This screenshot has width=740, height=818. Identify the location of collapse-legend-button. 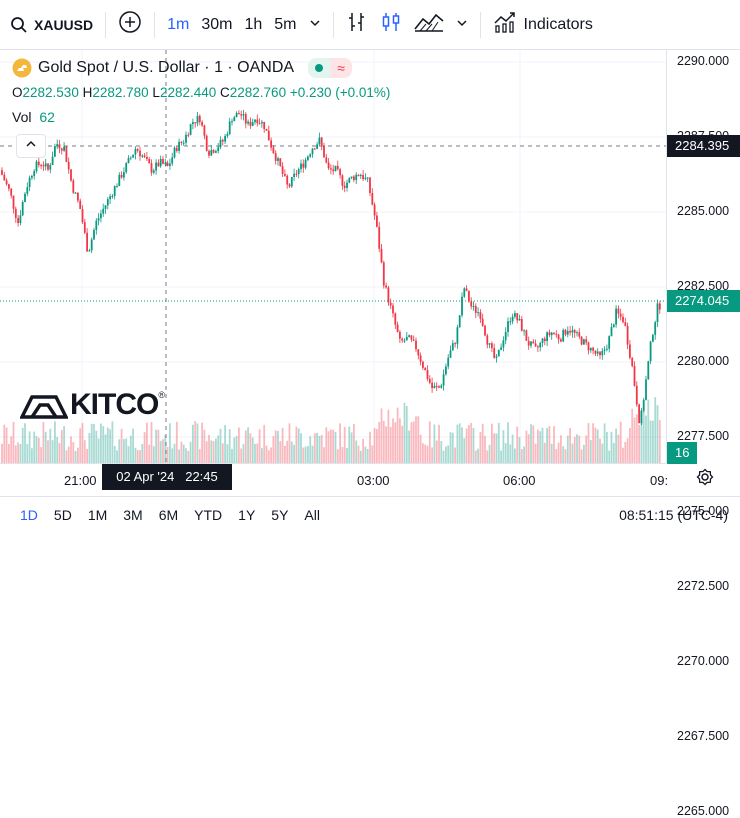
(31, 146).